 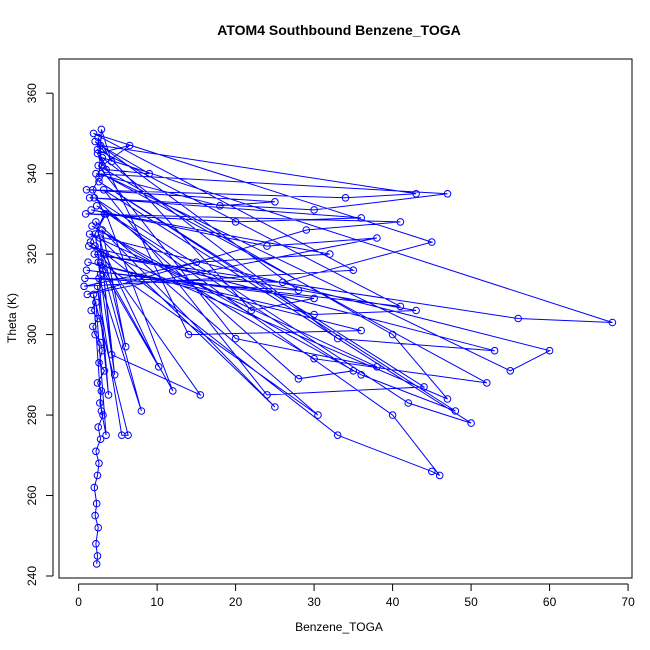 I want to click on x-tick-label: 10, so click(x=157, y=602).